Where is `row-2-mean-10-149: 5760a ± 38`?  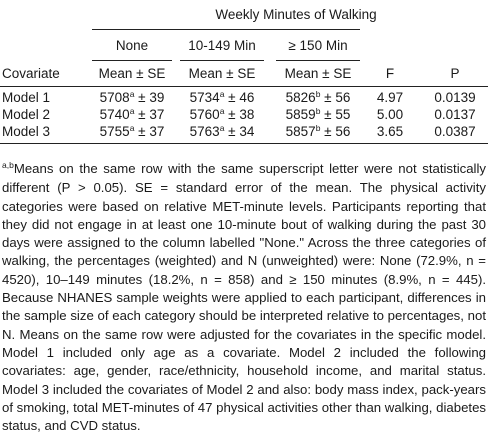
row-2-mean-10-149: 5760a ± 38 is located at coordinates (222, 114).